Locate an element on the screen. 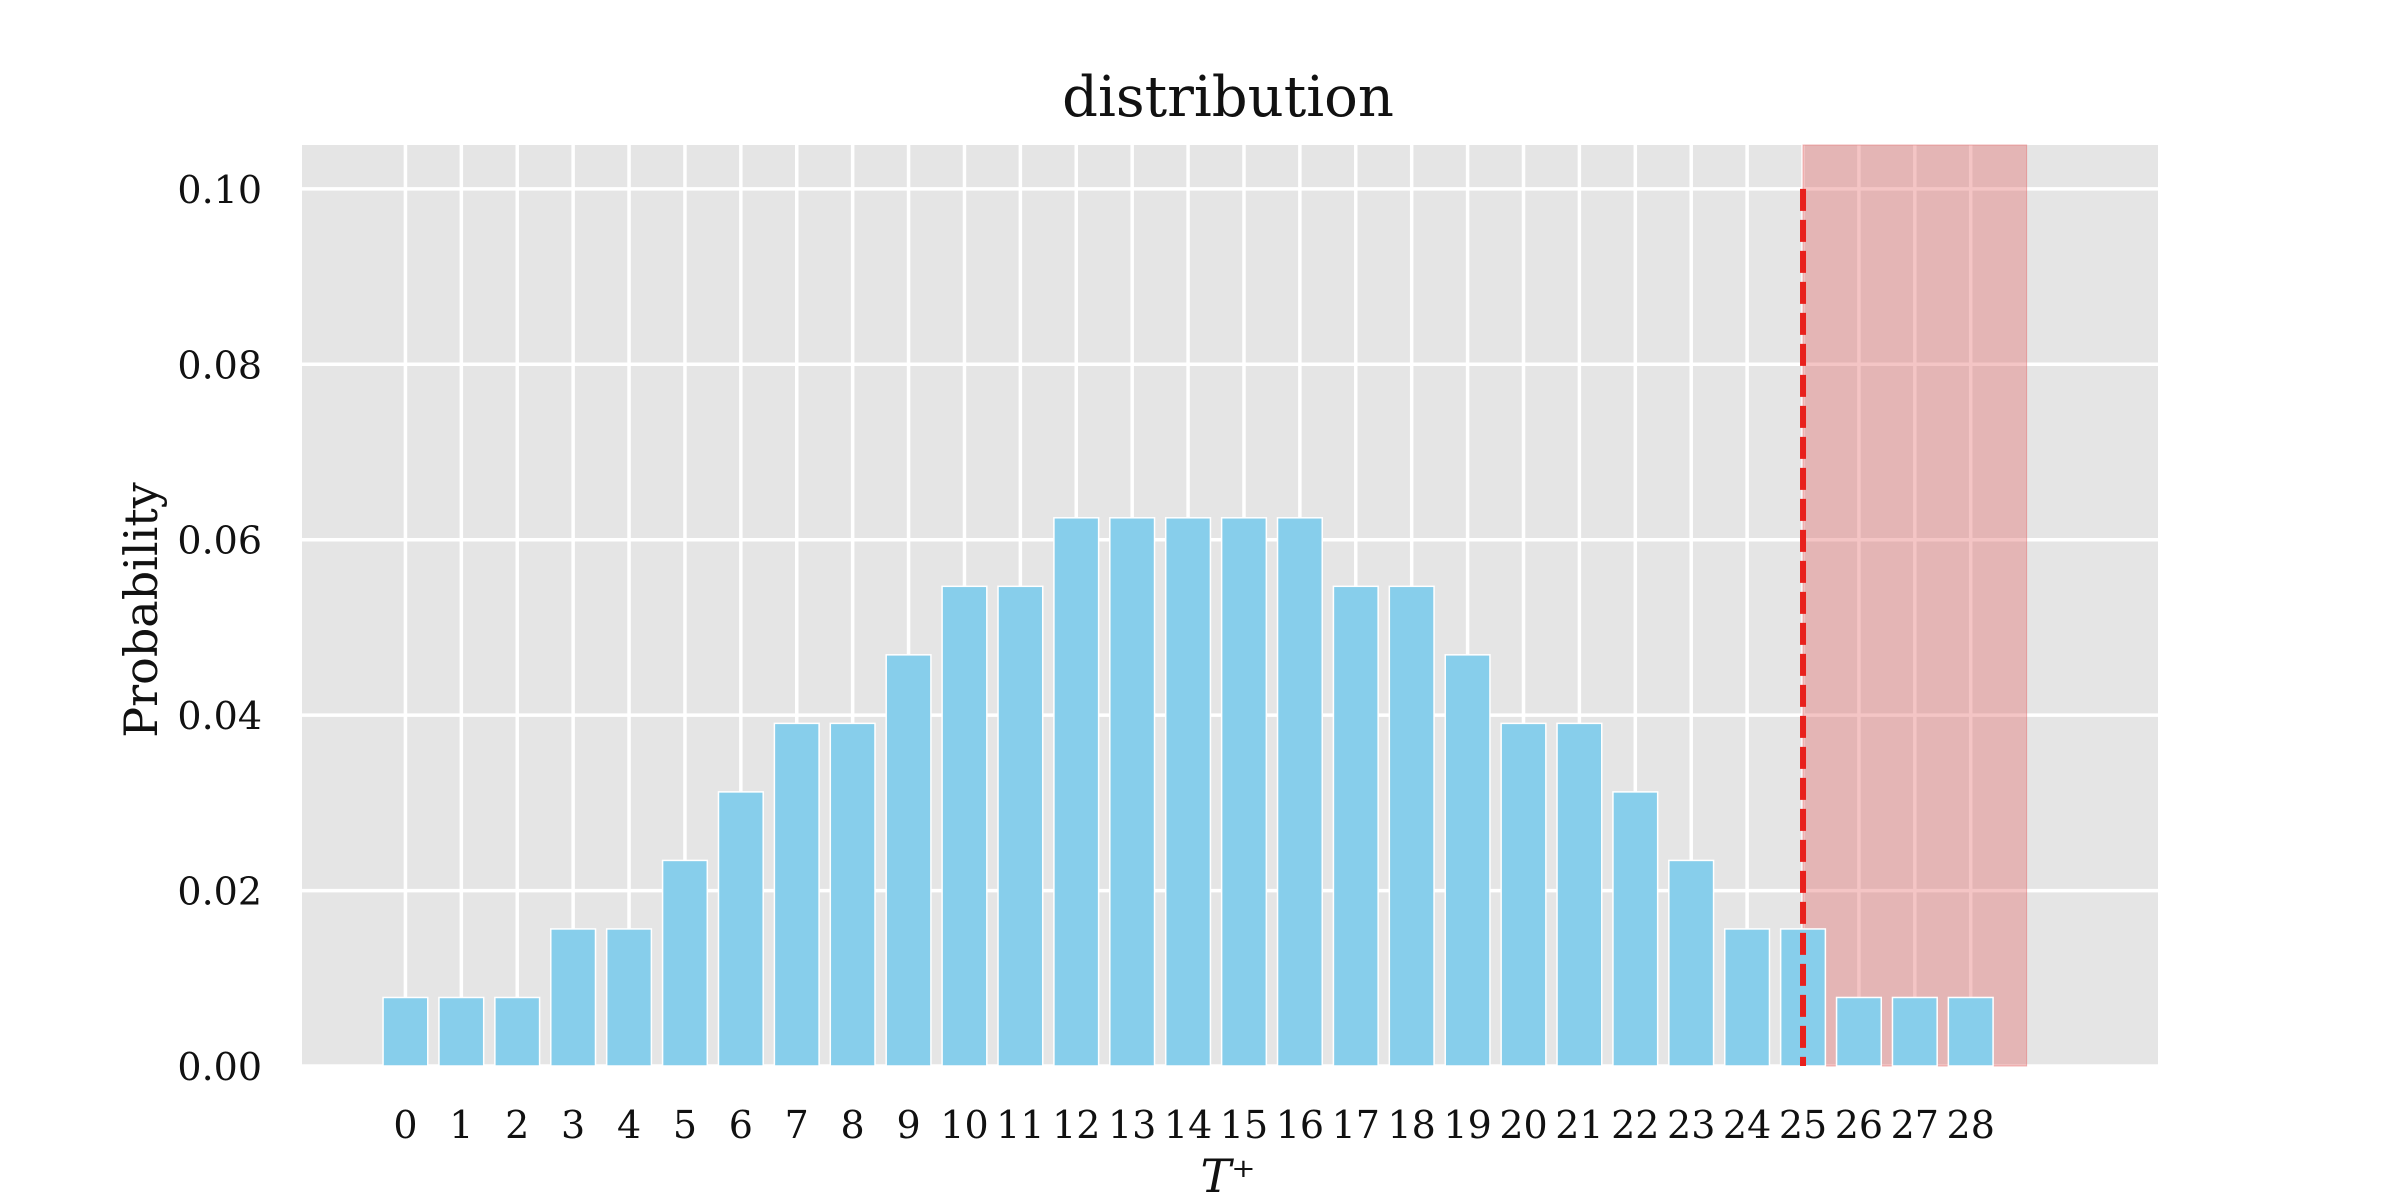  x-tick-label: 28 is located at coordinates (1971, 1125).